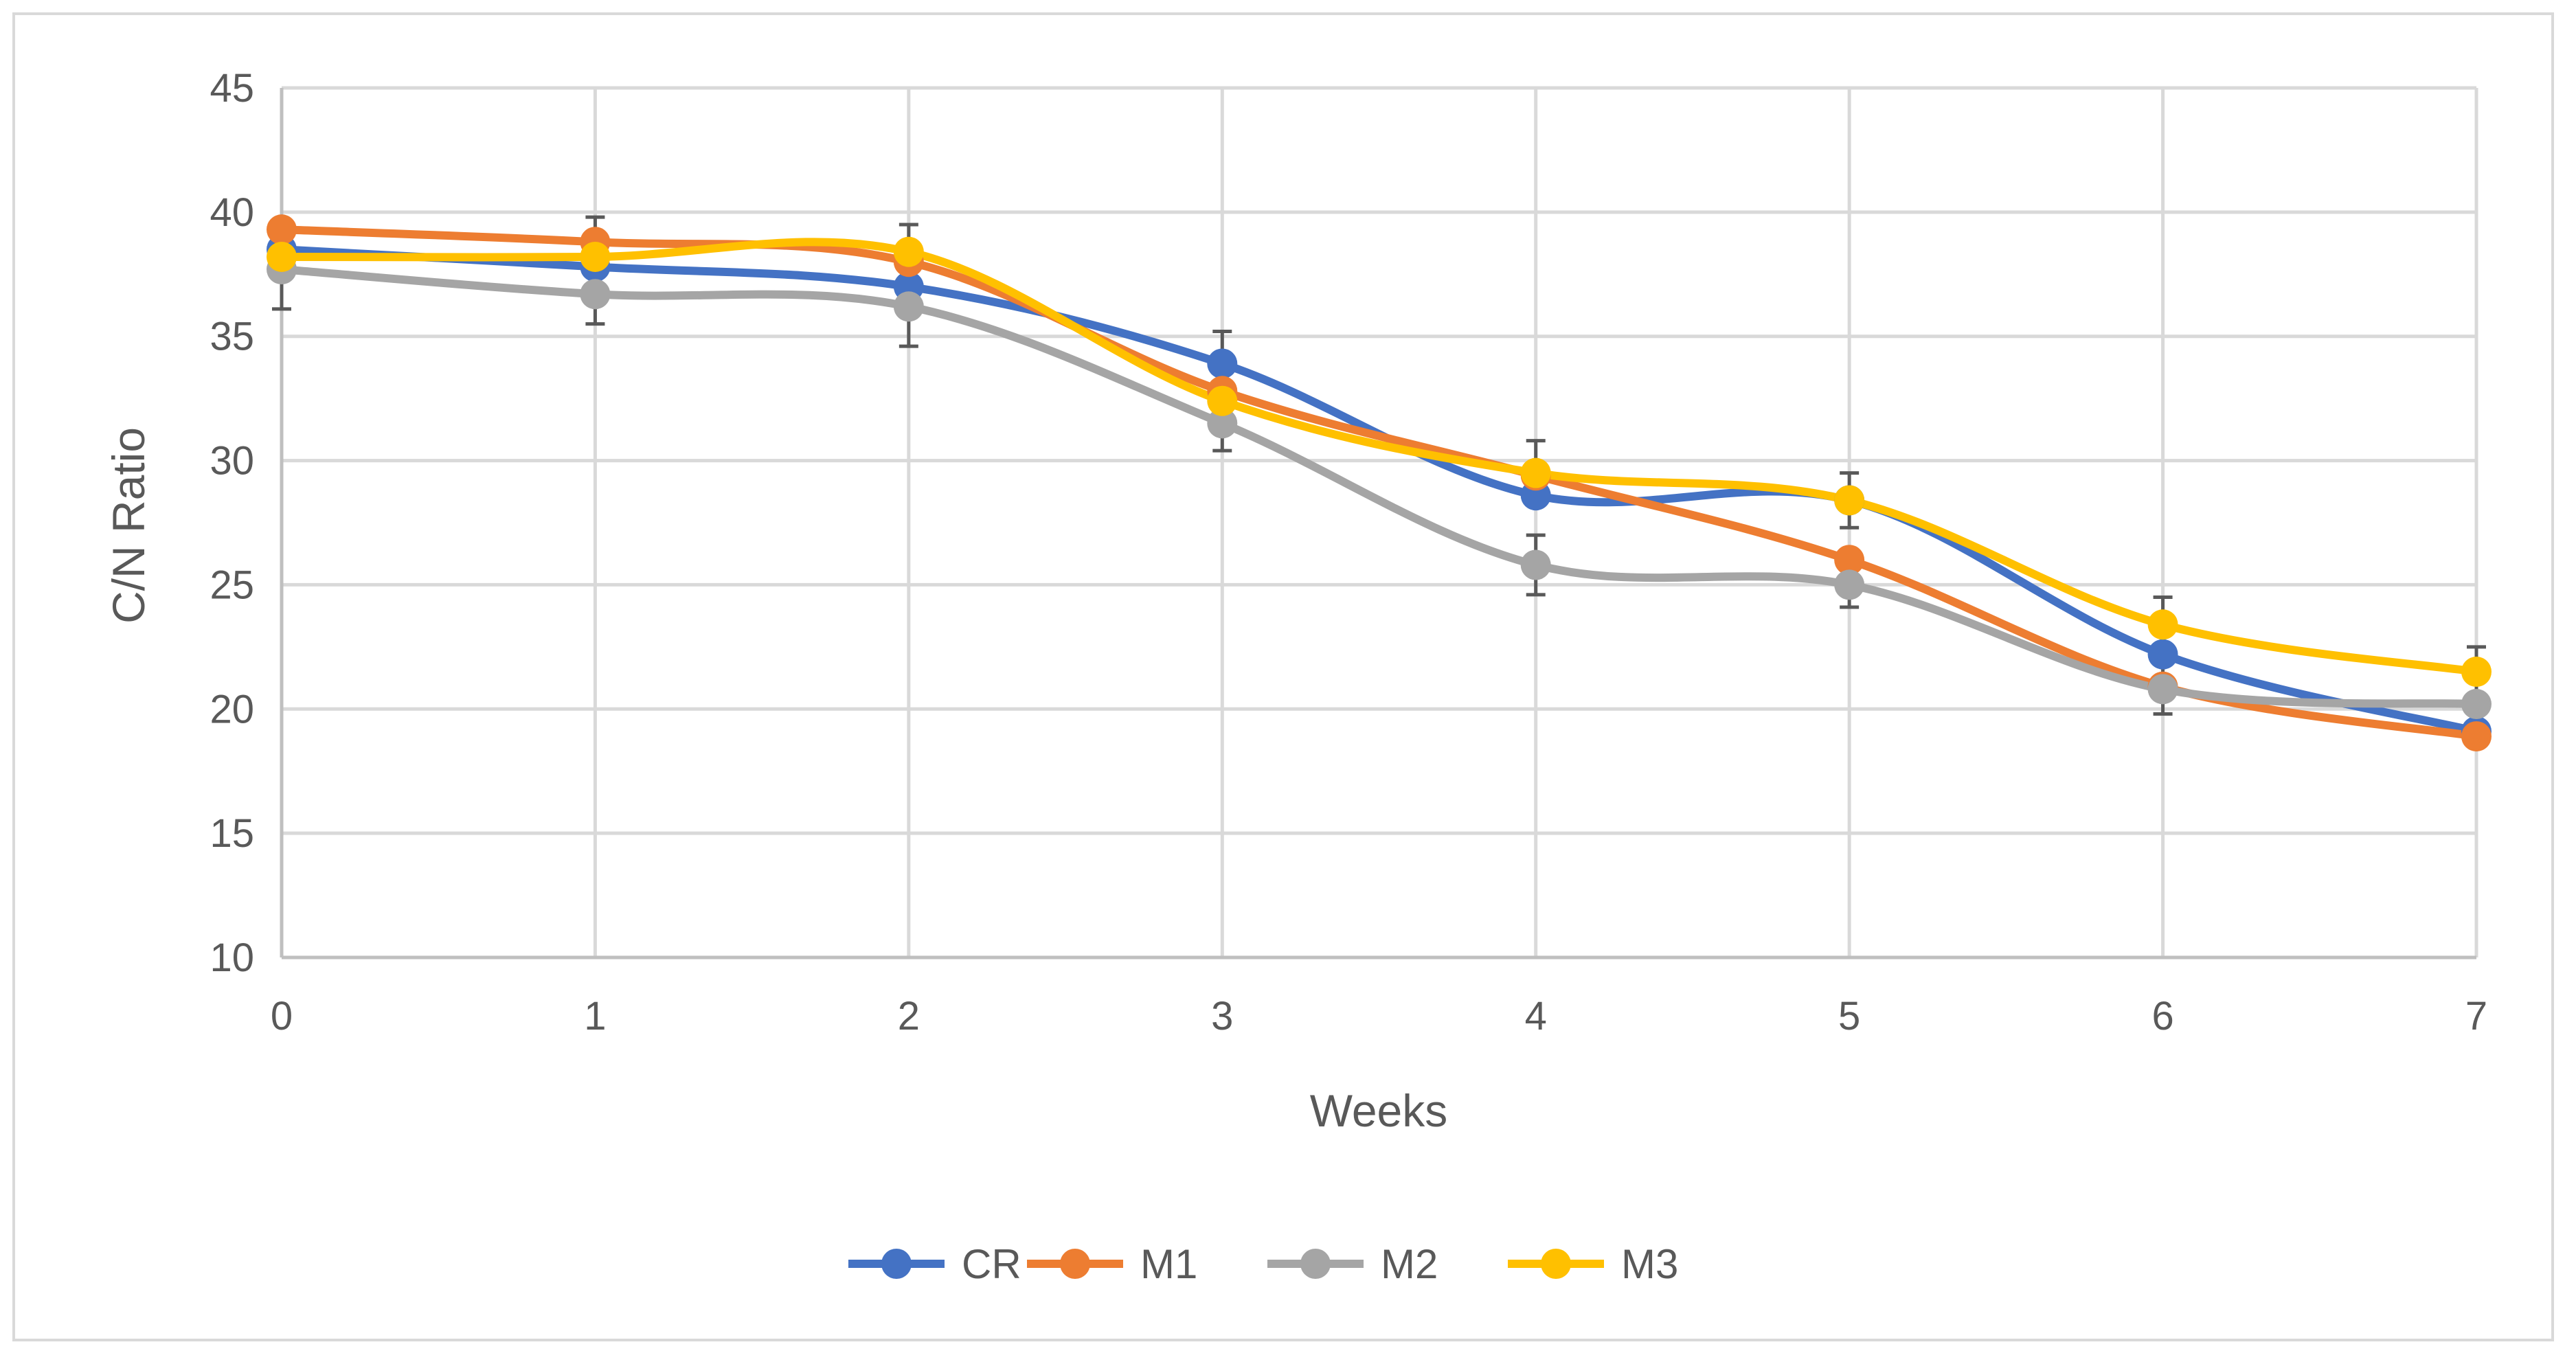  What do you see at coordinates (232, 523) in the screenshot?
I see `y-axis-ticks: 10 15 20 25 30 35 40 45` at bounding box center [232, 523].